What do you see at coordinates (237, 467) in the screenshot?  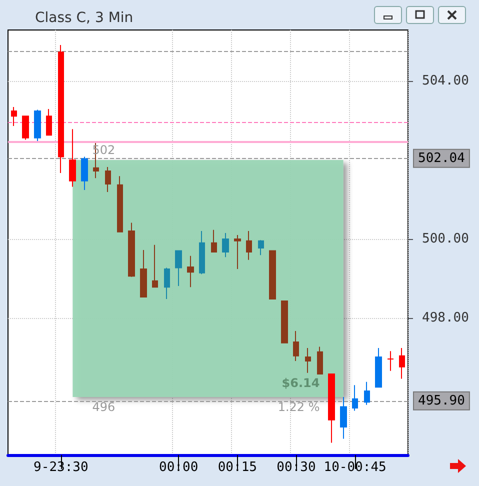 I see `x-tick-label: 00:15` at bounding box center [237, 467].